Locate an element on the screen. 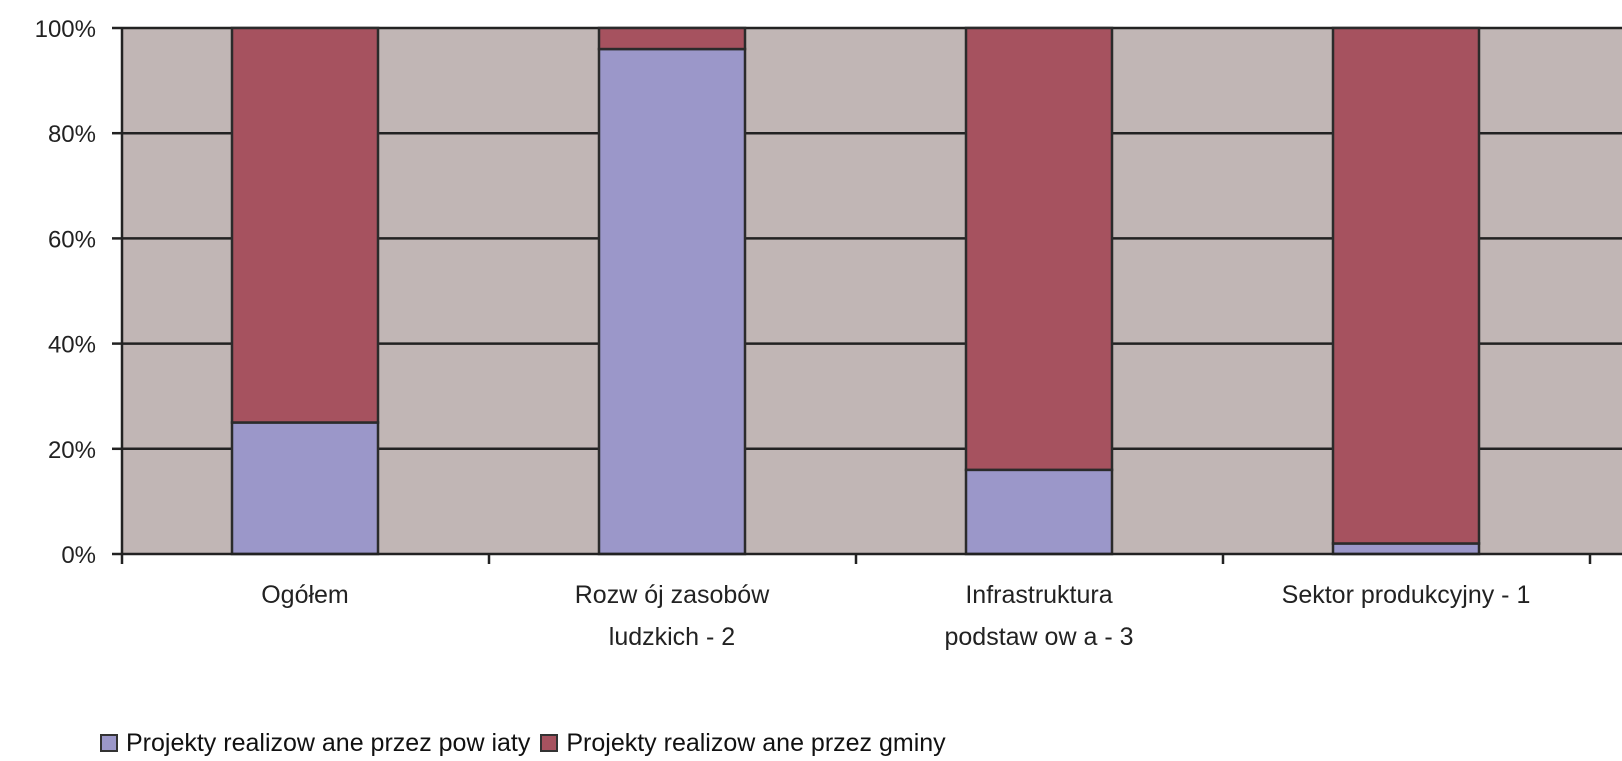  legend-swatch-gminy is located at coordinates (549, 743).